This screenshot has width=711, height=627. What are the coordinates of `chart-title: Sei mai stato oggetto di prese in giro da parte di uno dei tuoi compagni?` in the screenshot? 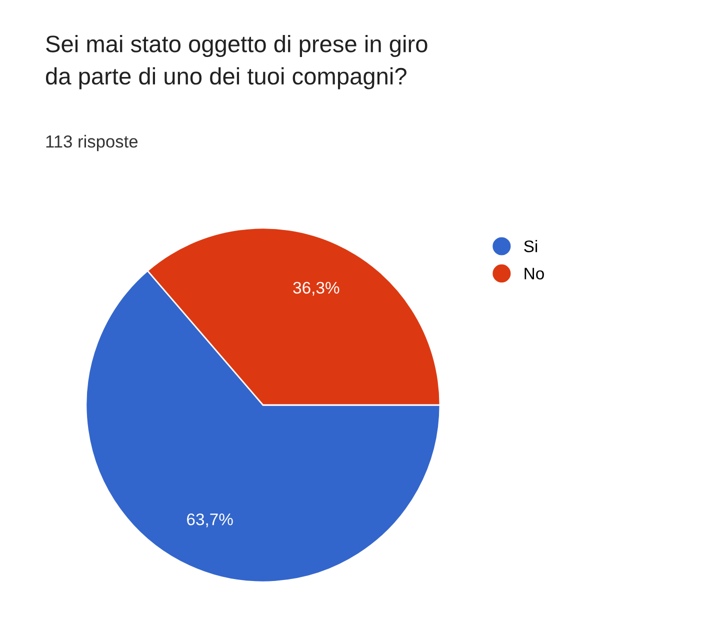 It's located at (237, 62).